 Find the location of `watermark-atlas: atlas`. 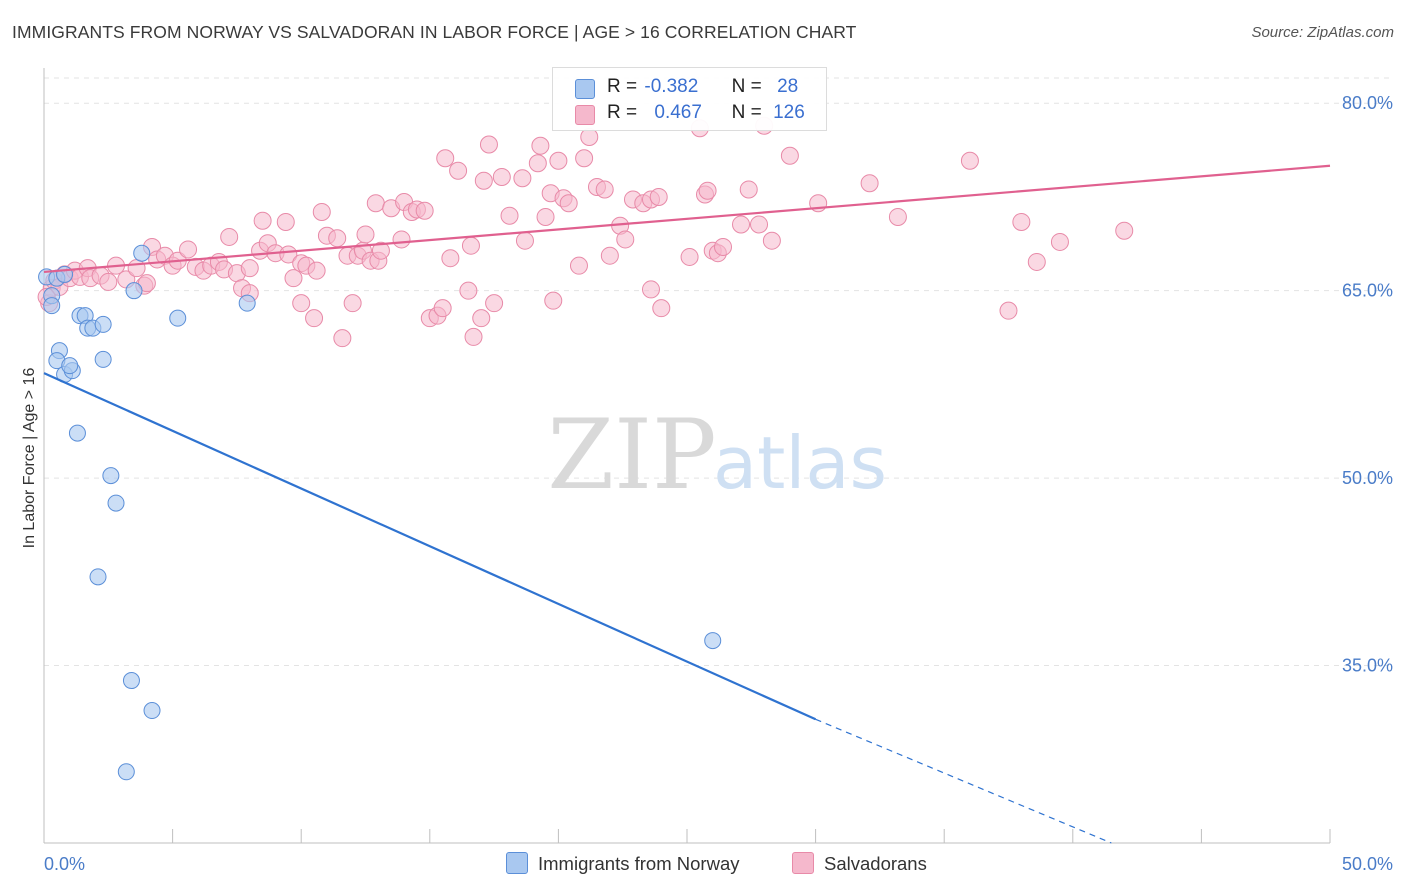

watermark-atlas: atlas is located at coordinates (800, 463).